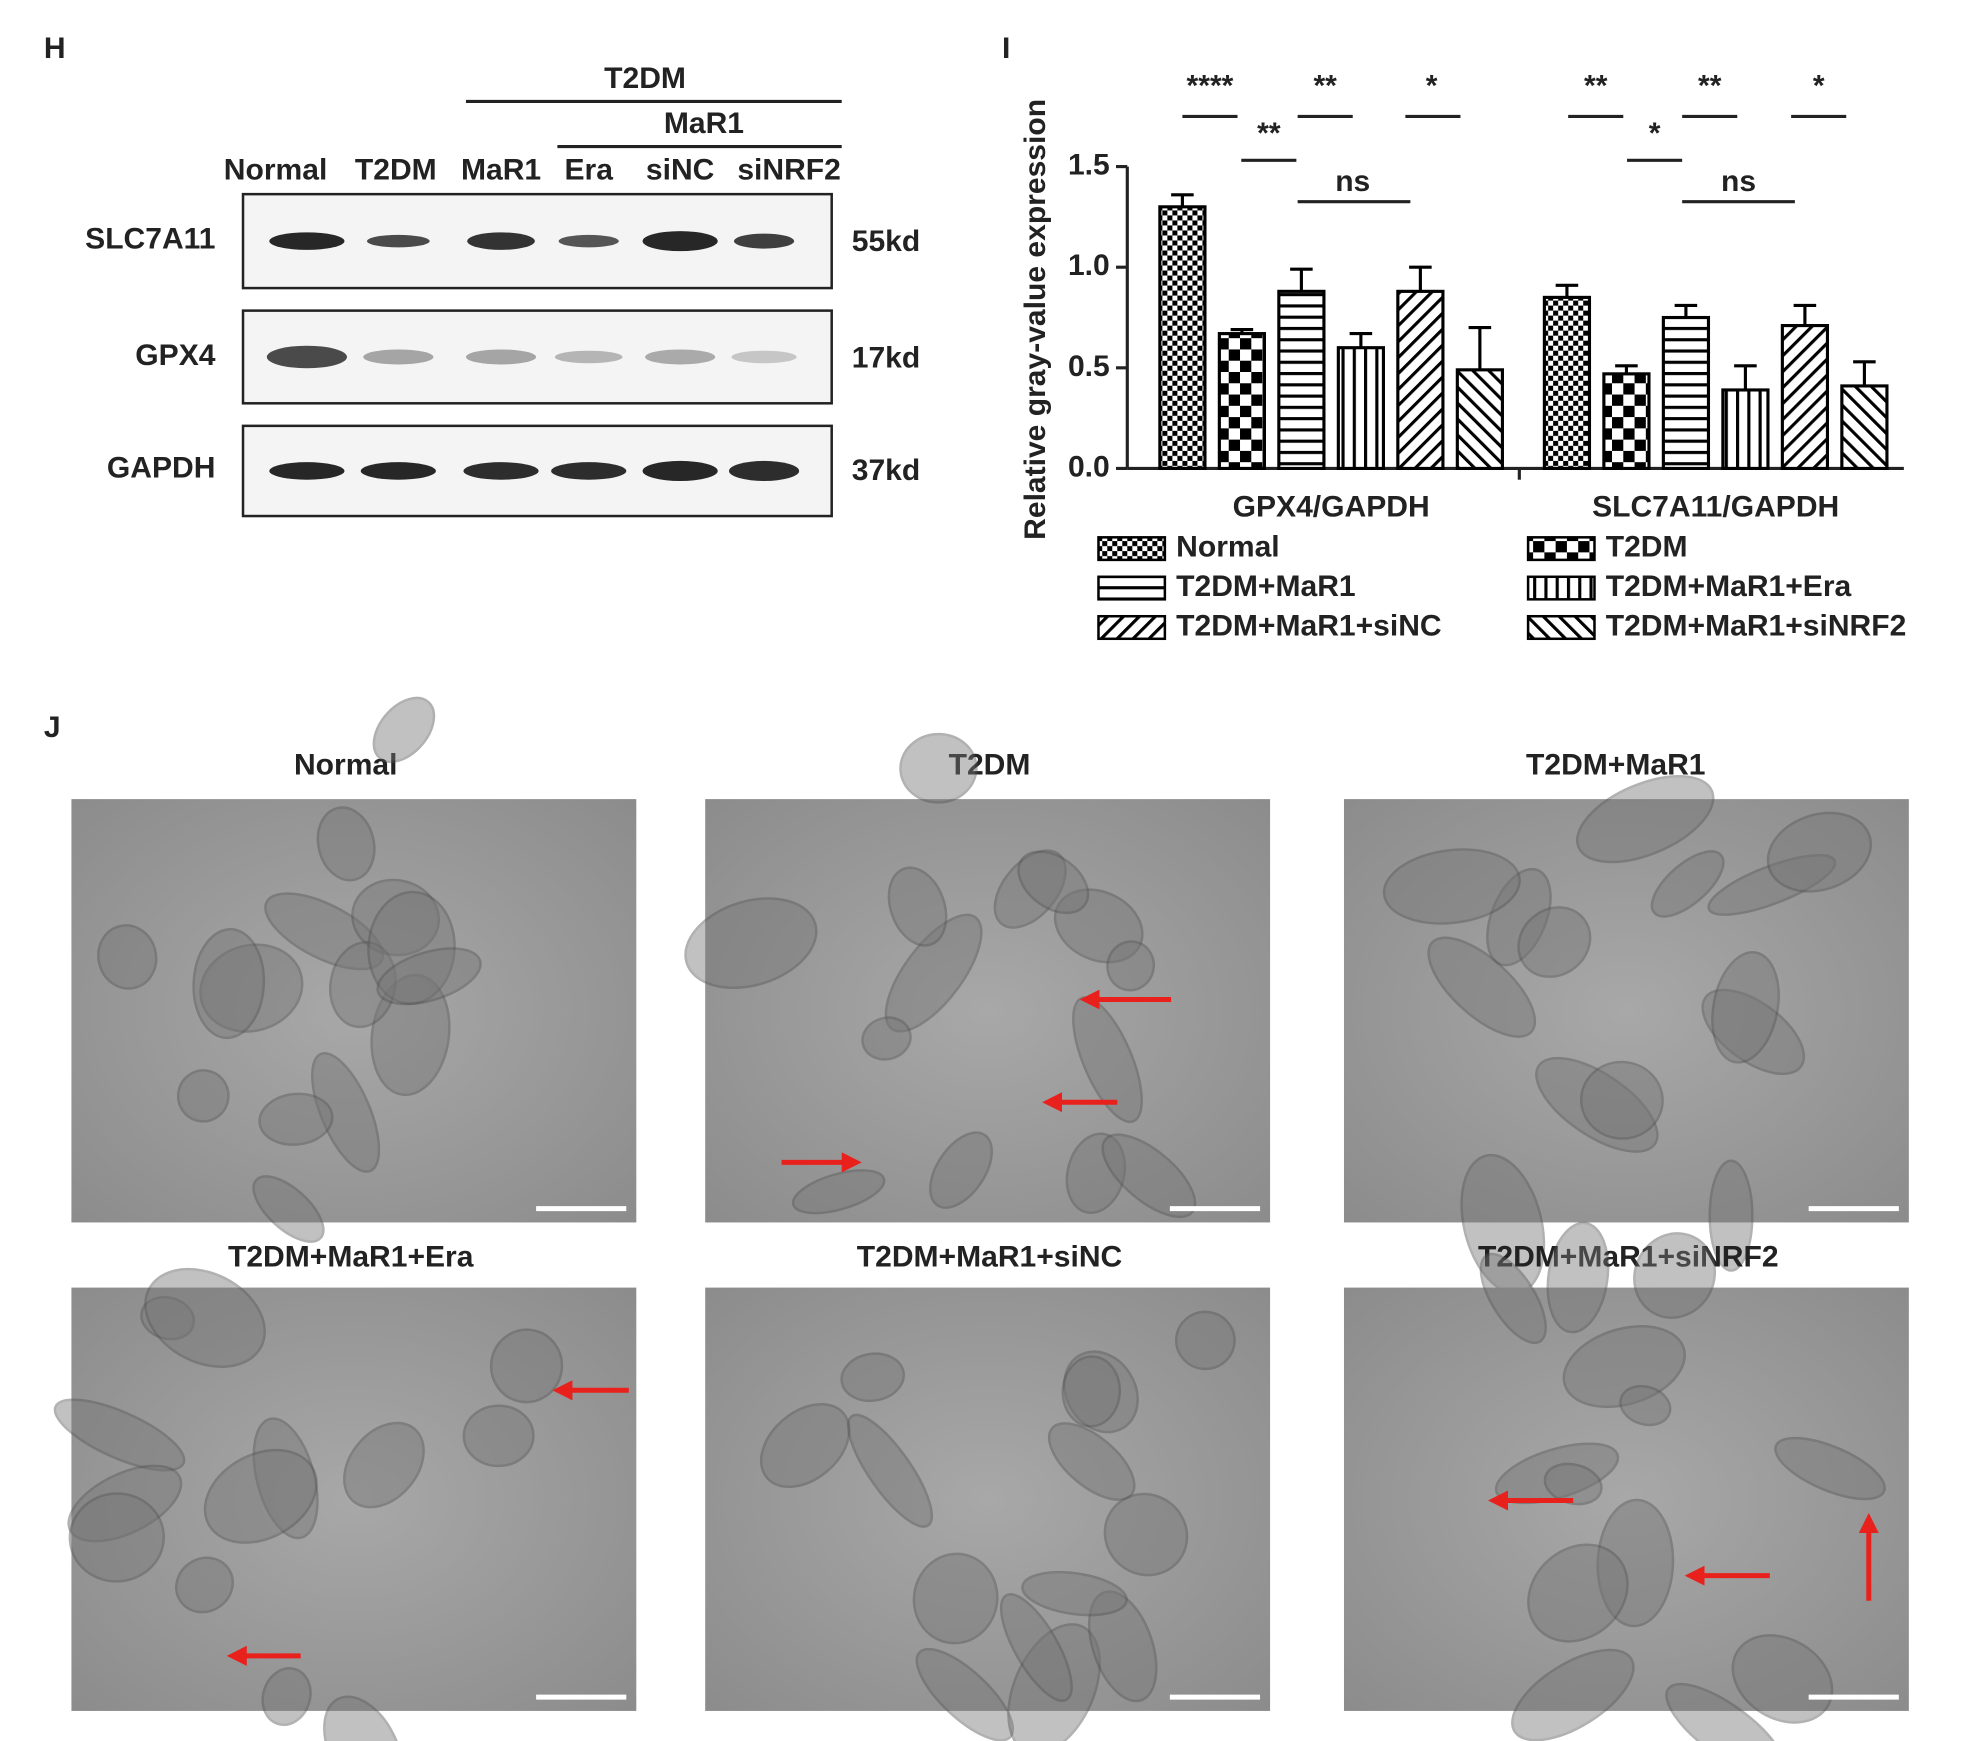  I want to click on significance-label: **, so click(1710, 86).